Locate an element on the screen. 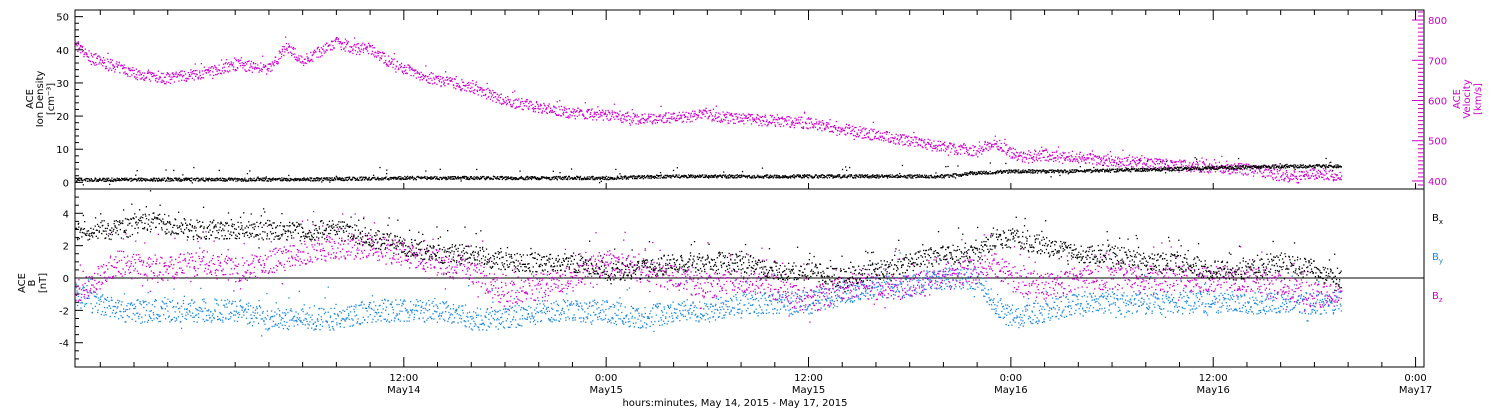 This screenshot has width=1500, height=410. density-tick-label: 30 is located at coordinates (62, 84).